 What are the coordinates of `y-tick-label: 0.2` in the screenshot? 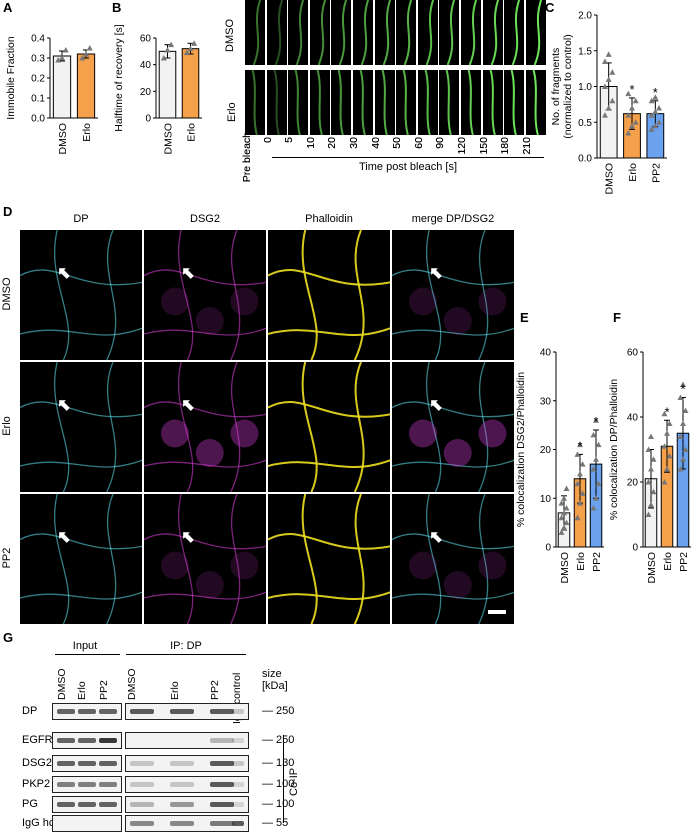 It's located at (38, 79).